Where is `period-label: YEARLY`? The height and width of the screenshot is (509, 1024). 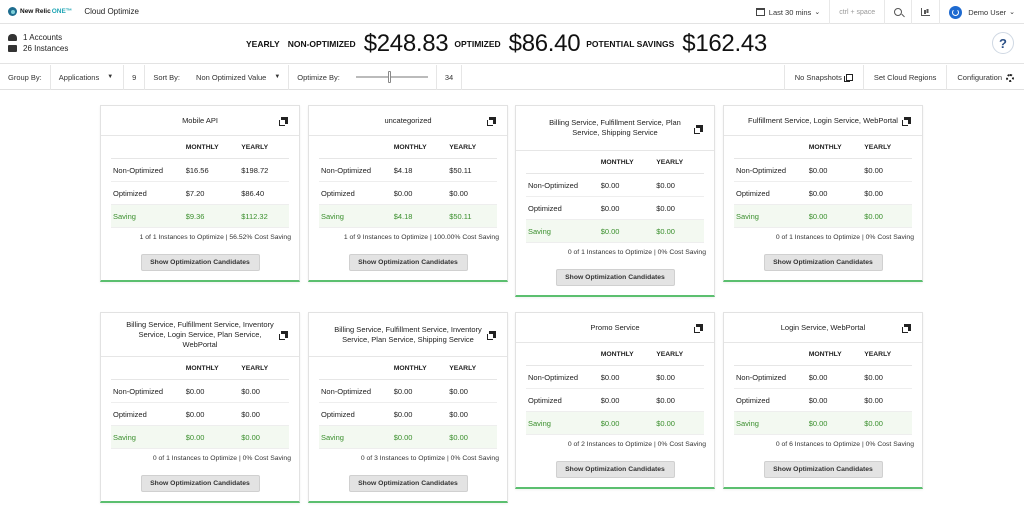
period-label: YEARLY is located at coordinates (263, 44).